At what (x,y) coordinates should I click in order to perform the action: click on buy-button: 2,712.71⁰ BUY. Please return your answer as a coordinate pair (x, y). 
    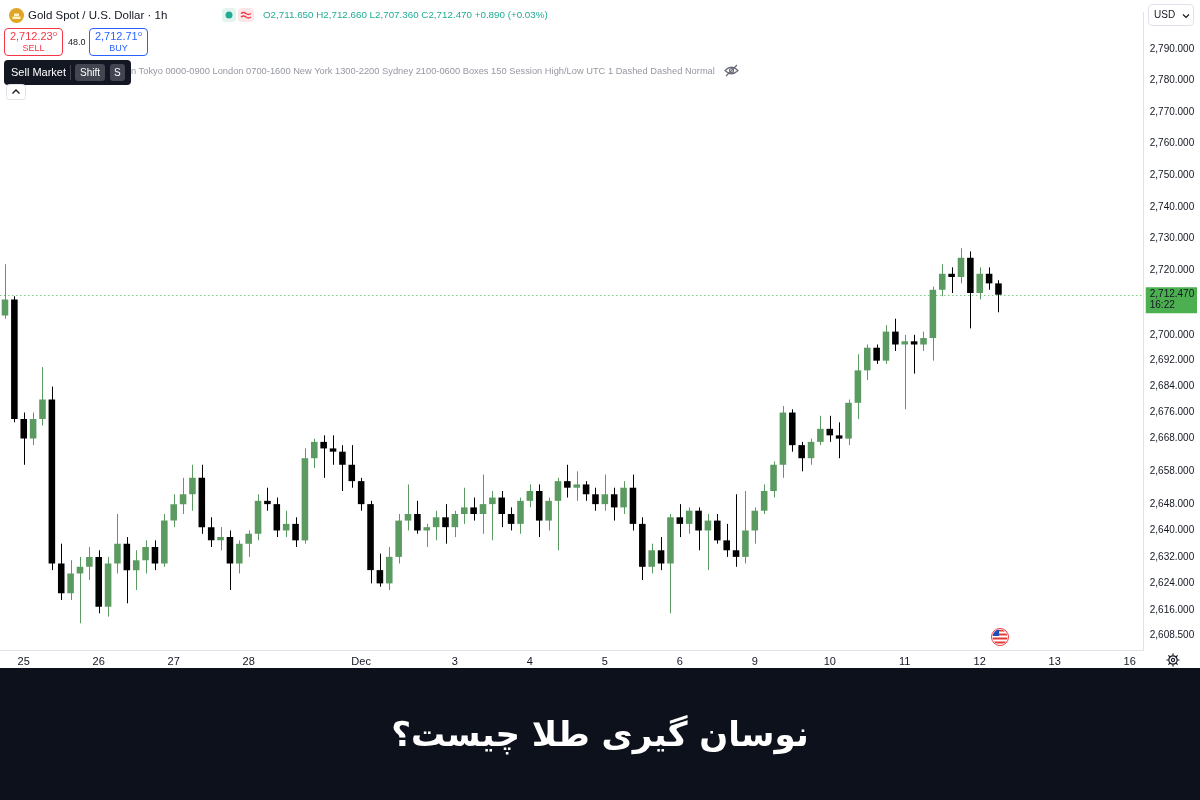
    Looking at the image, I should click on (118, 42).